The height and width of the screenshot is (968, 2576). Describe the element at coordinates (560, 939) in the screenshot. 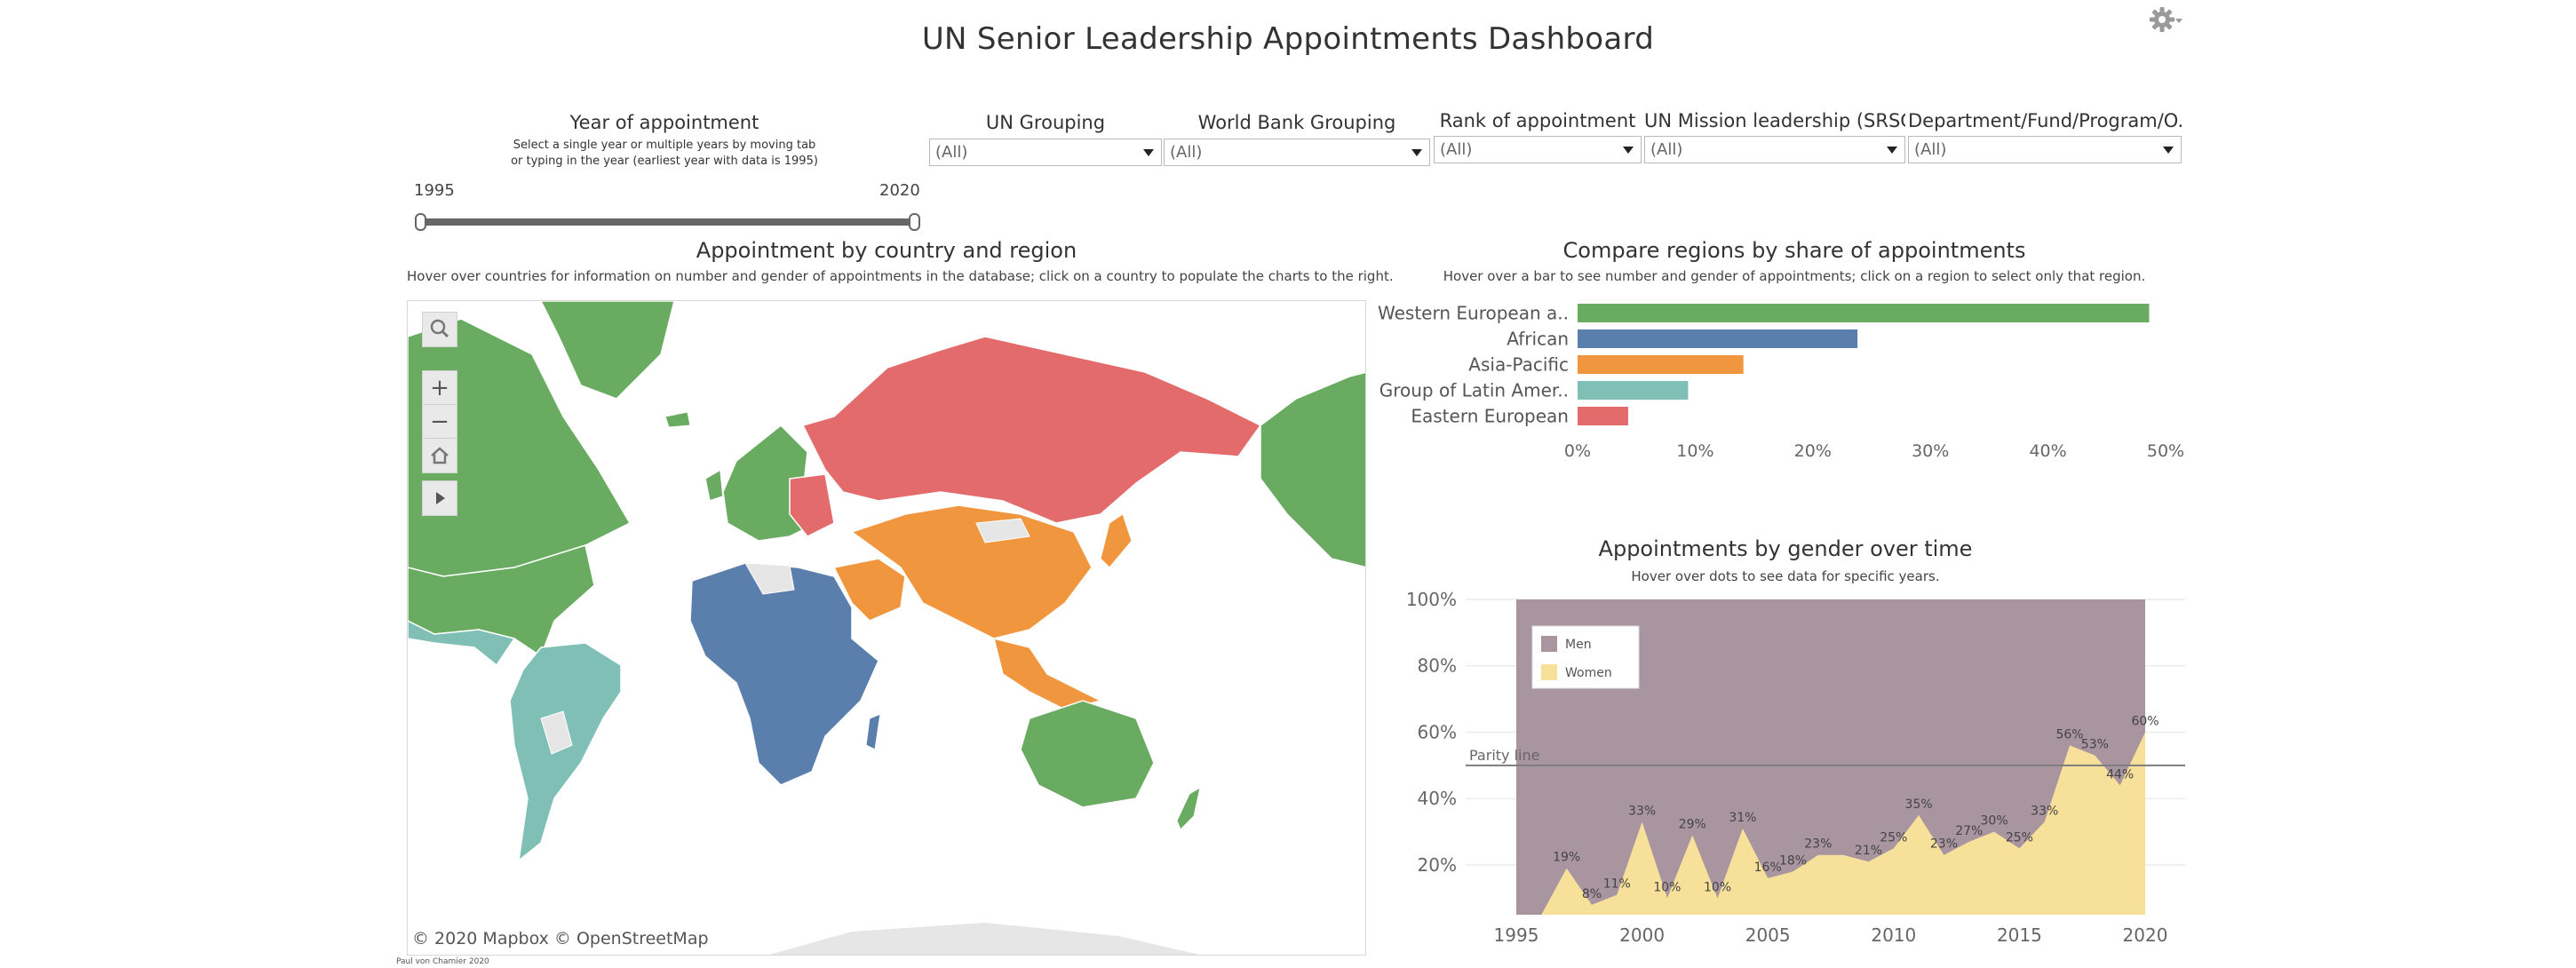

I see `map-credit: © 2020 Mapbox © OpenStreetMap` at that location.